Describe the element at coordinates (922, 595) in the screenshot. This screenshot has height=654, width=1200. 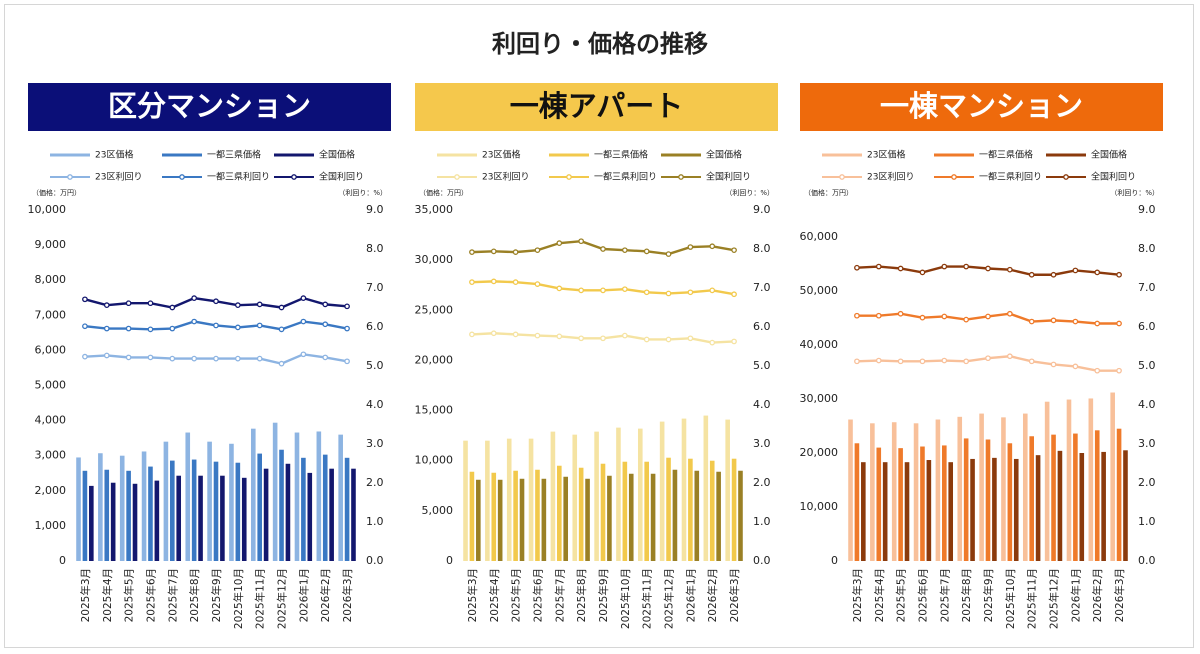
I see `x-tick-label: 2025年6月` at that location.